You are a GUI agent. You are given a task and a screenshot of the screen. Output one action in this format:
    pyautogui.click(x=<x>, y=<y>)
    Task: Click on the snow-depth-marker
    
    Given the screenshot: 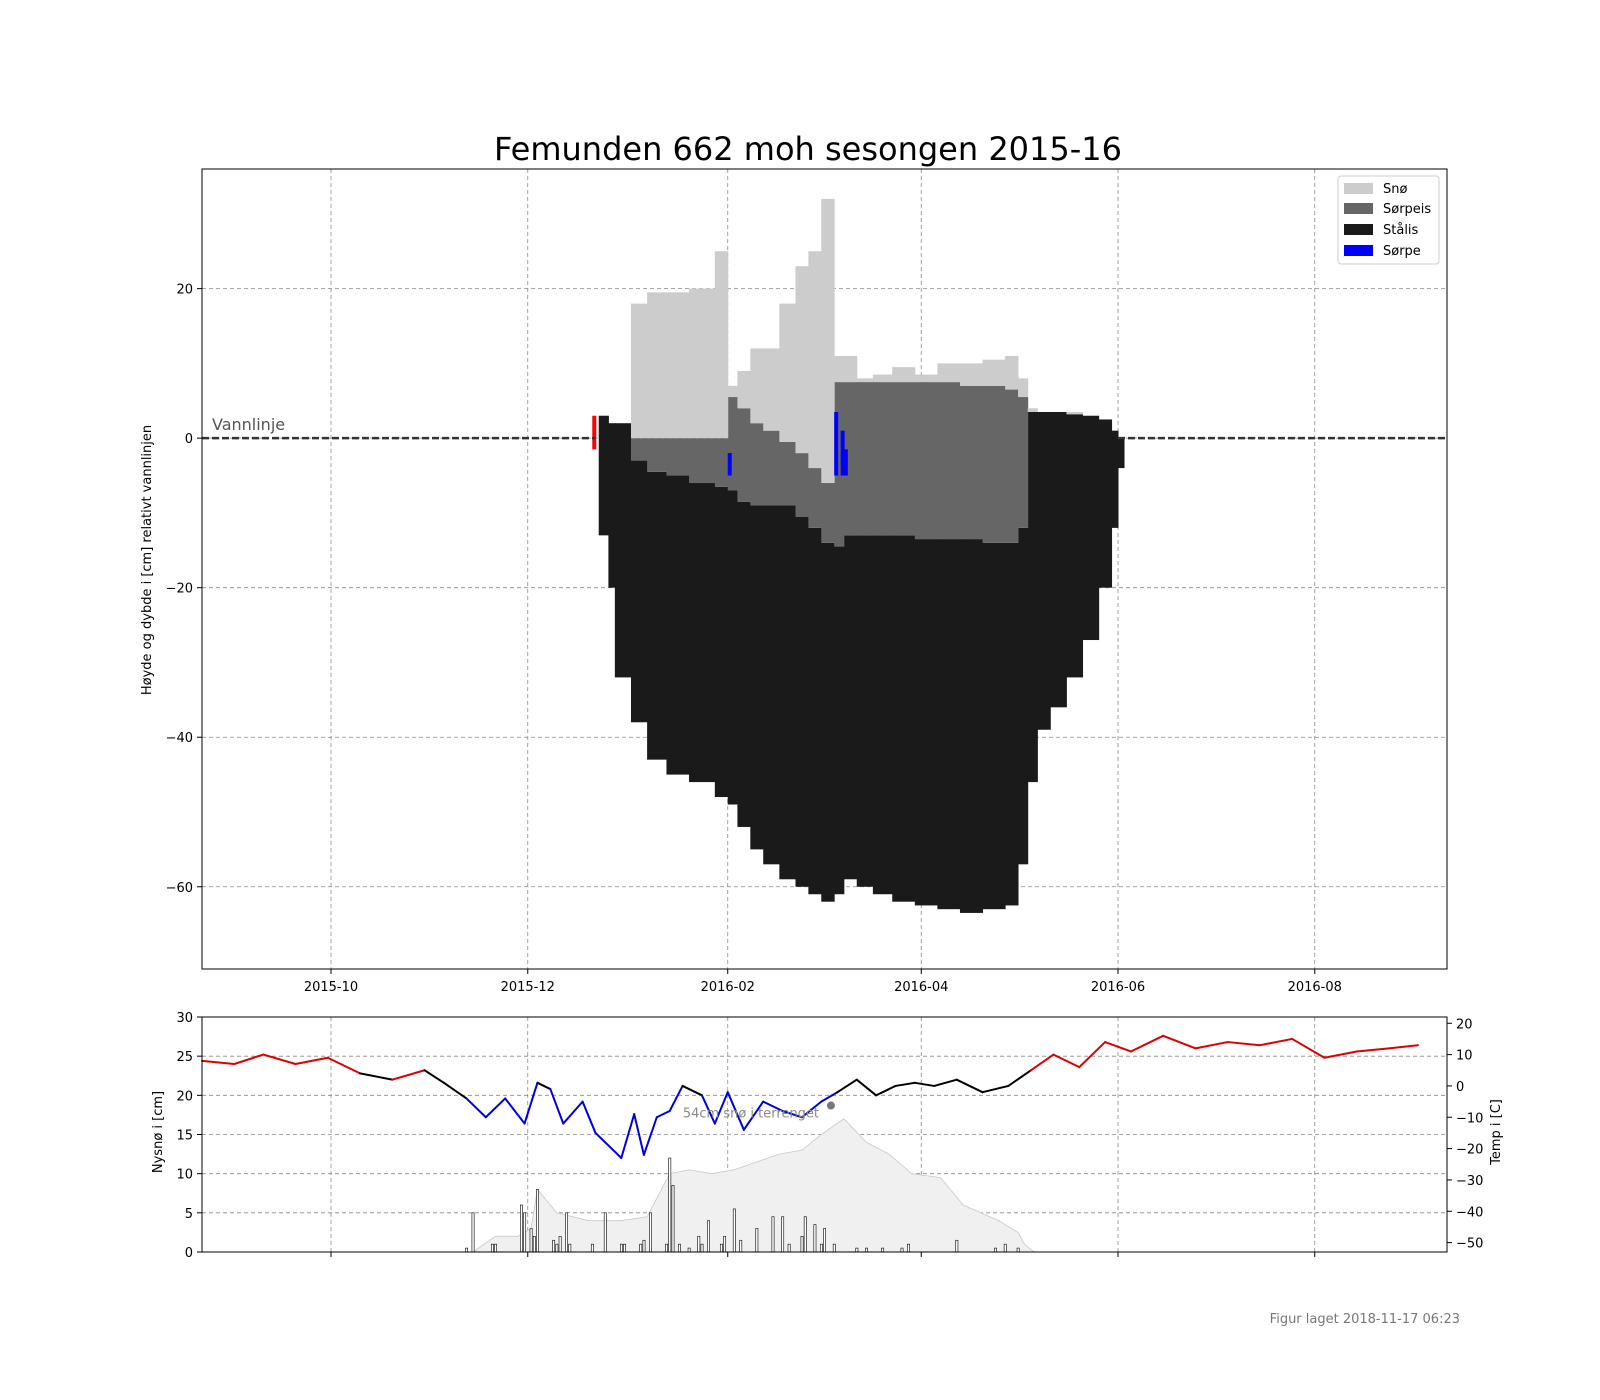 What is the action you would take?
    pyautogui.click(x=830, y=1105)
    